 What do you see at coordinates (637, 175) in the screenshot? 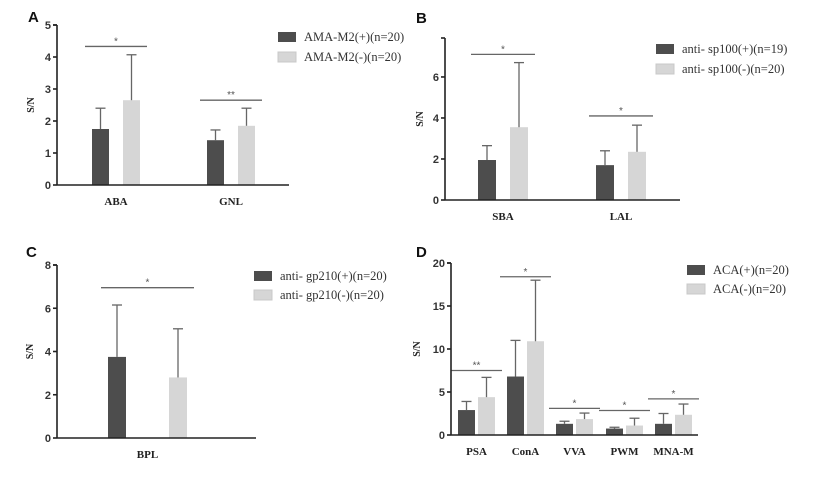
I see `bar-negative-lal` at bounding box center [637, 175].